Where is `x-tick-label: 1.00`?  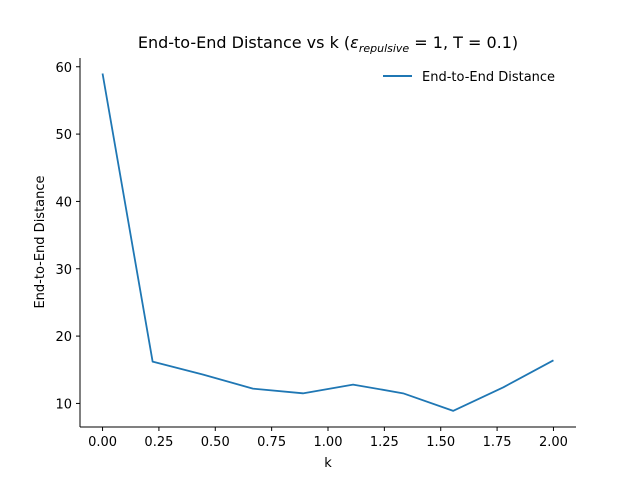
x-tick-label: 1.00 is located at coordinates (328, 442).